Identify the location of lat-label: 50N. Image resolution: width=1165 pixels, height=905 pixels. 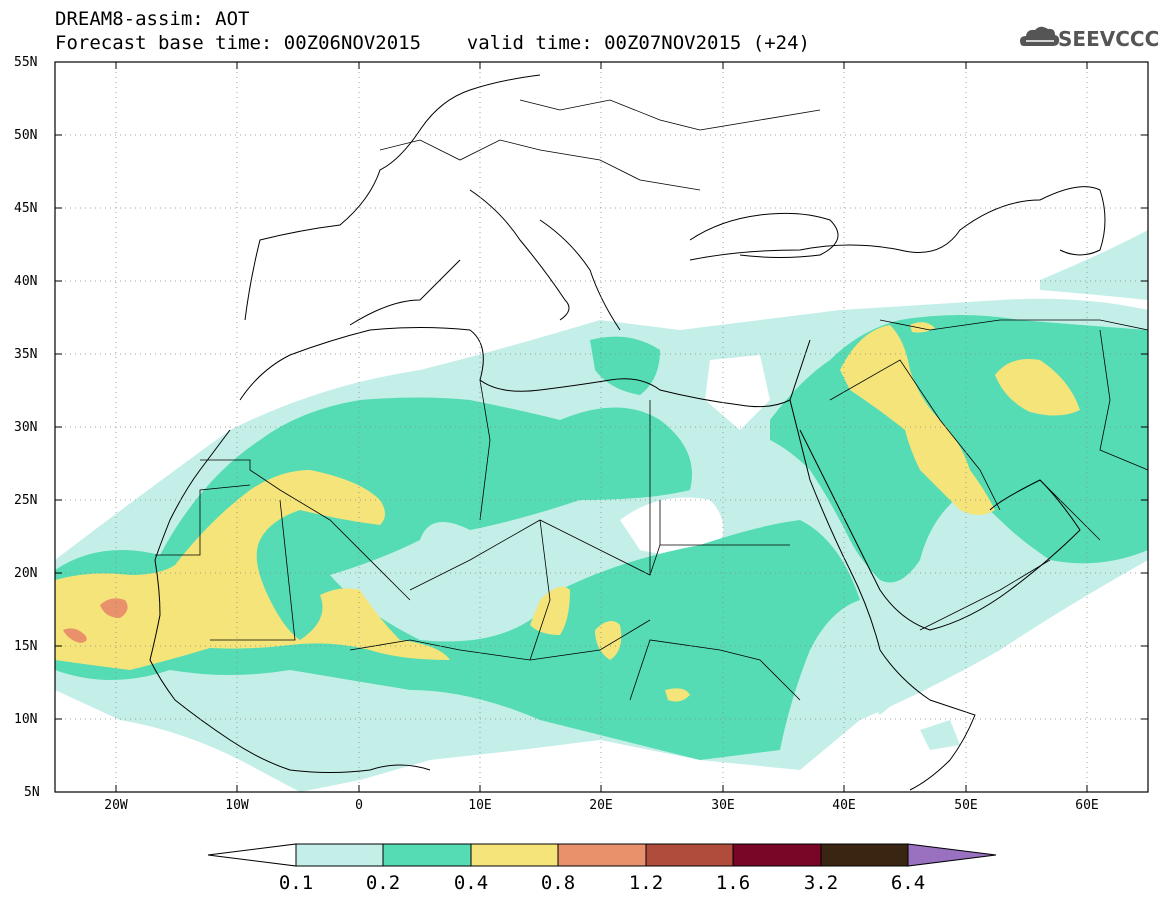
(26, 135).